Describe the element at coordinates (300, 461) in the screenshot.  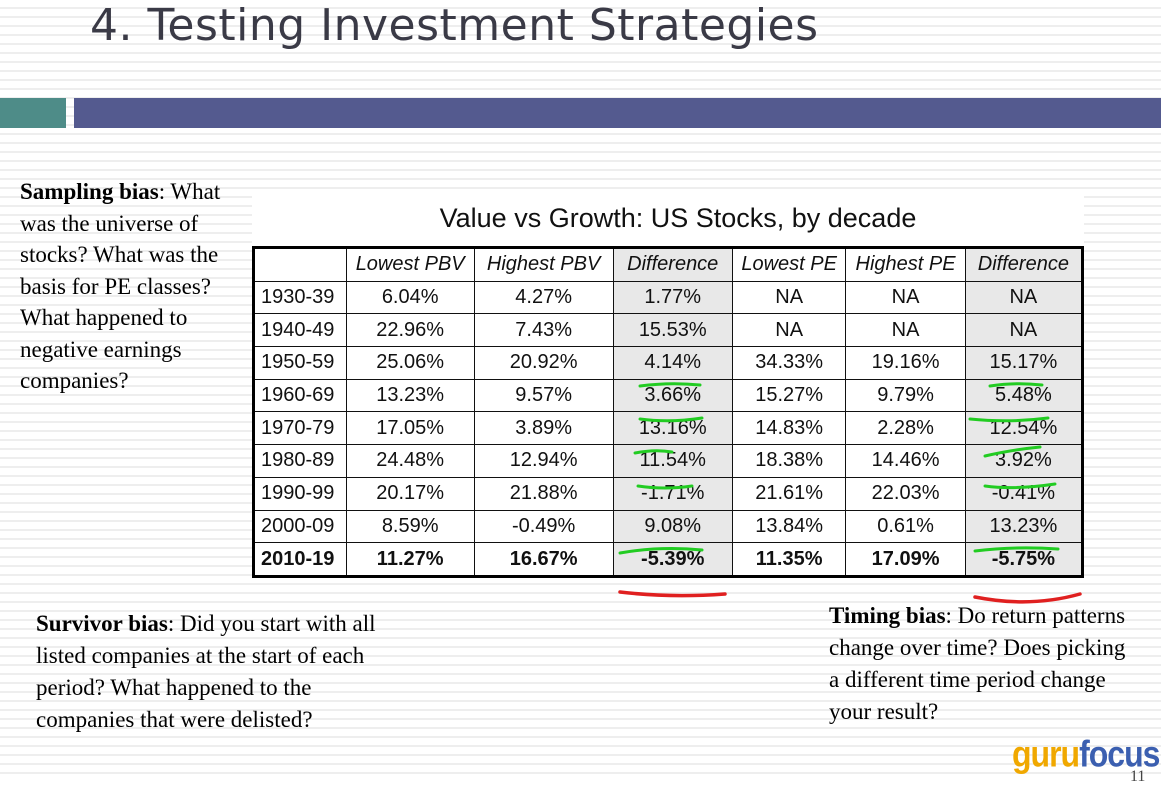
I see `decade-cell: 1980-89` at that location.